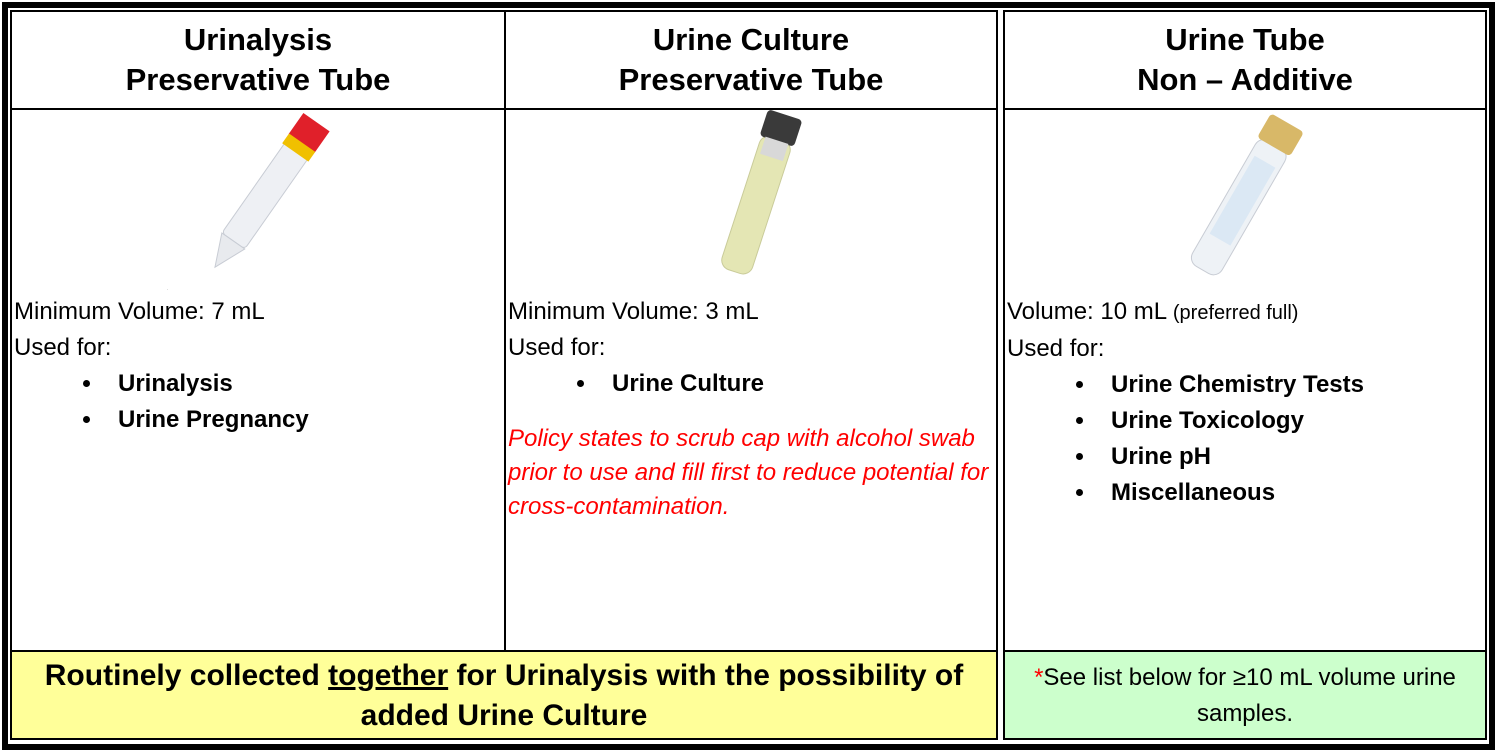  What do you see at coordinates (304, 384) in the screenshot?
I see `test-item: Urinalysis` at bounding box center [304, 384].